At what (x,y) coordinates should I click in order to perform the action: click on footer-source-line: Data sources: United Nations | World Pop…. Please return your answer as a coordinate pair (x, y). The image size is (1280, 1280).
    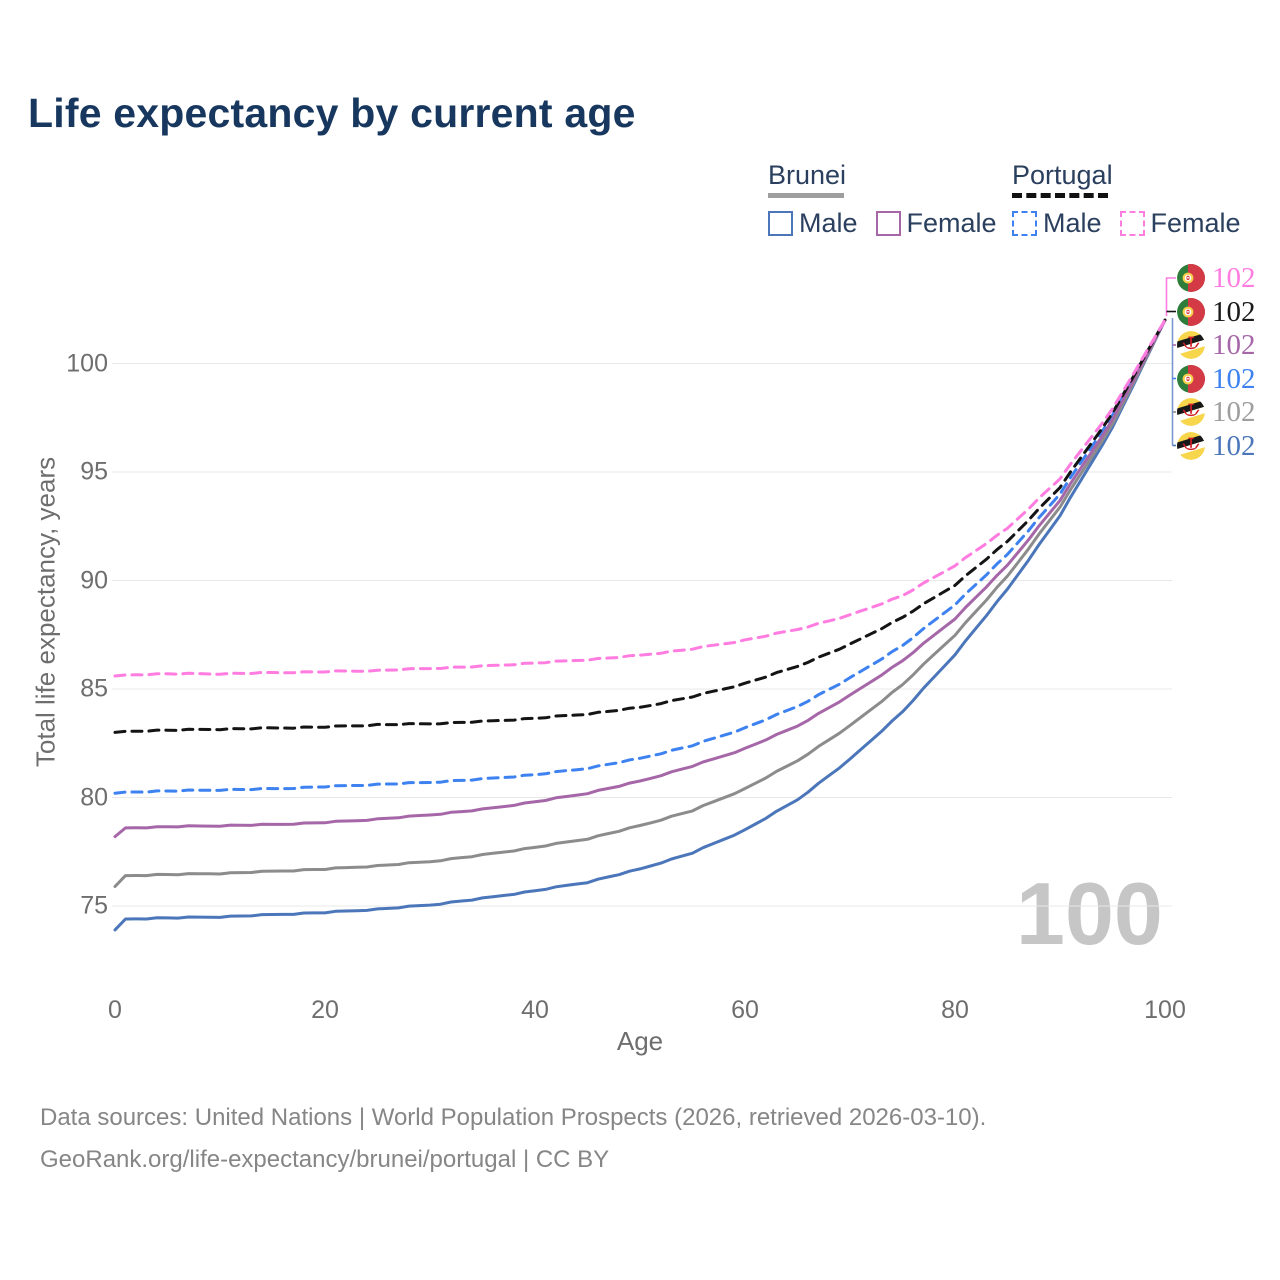
    Looking at the image, I should click on (513, 1117).